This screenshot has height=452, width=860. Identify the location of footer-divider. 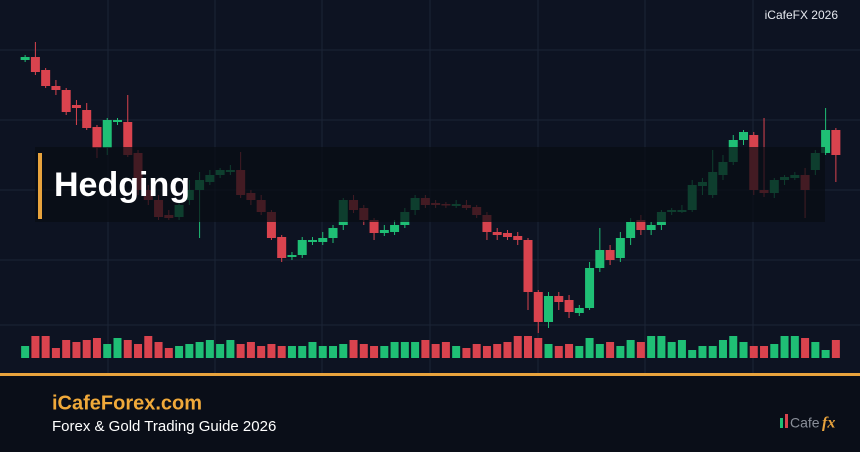
(430, 374).